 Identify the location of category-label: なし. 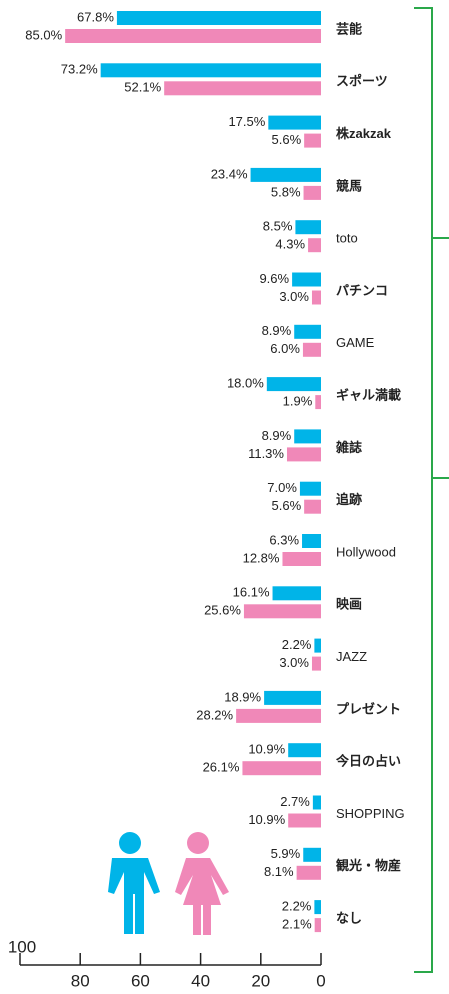
(349, 918).